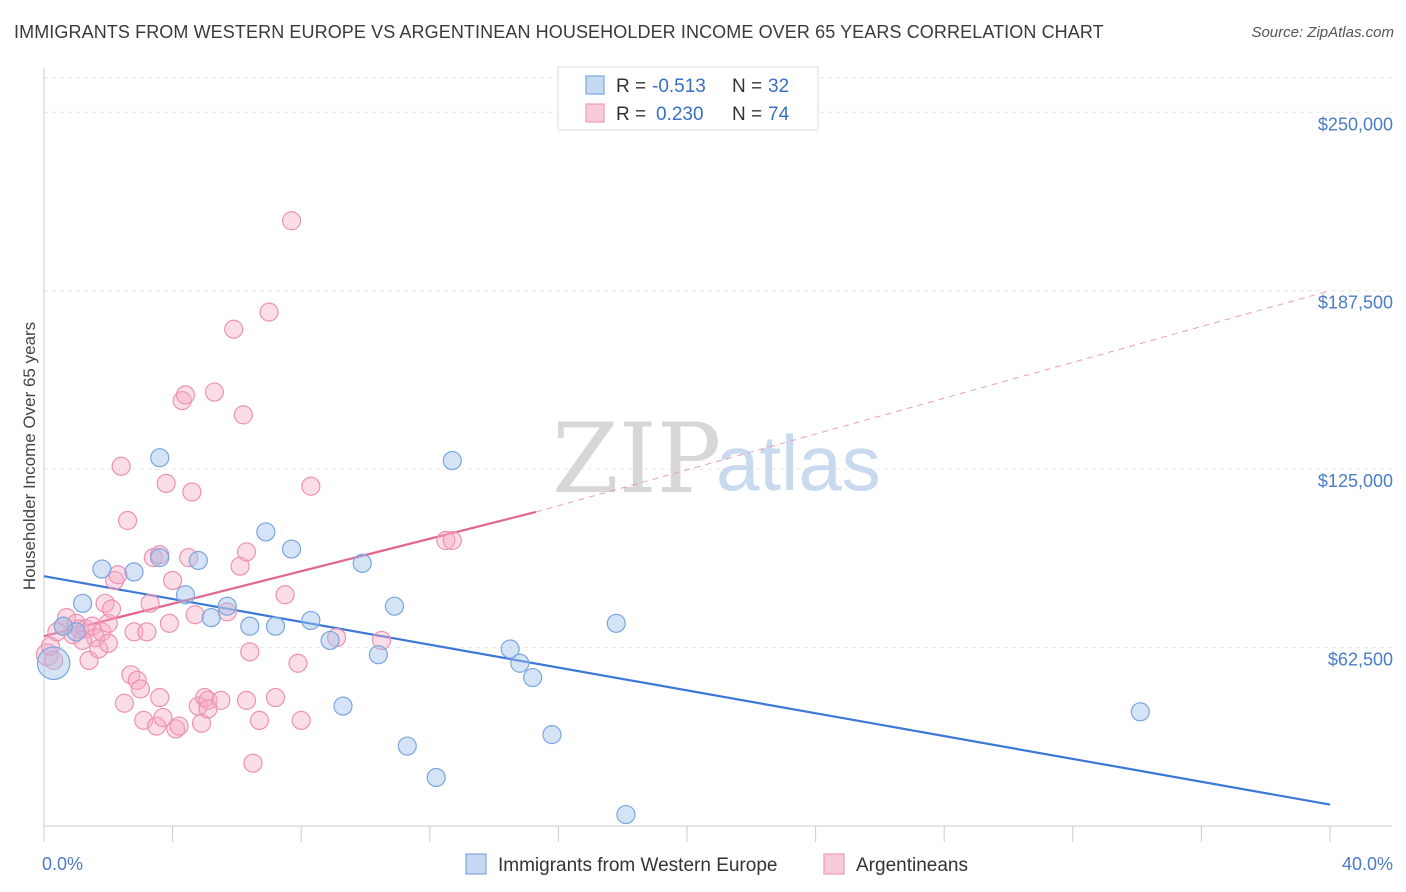 The image size is (1406, 892). Describe the element at coordinates (1367, 864) in the screenshot. I see `x-tick-label: 40.0%` at that location.